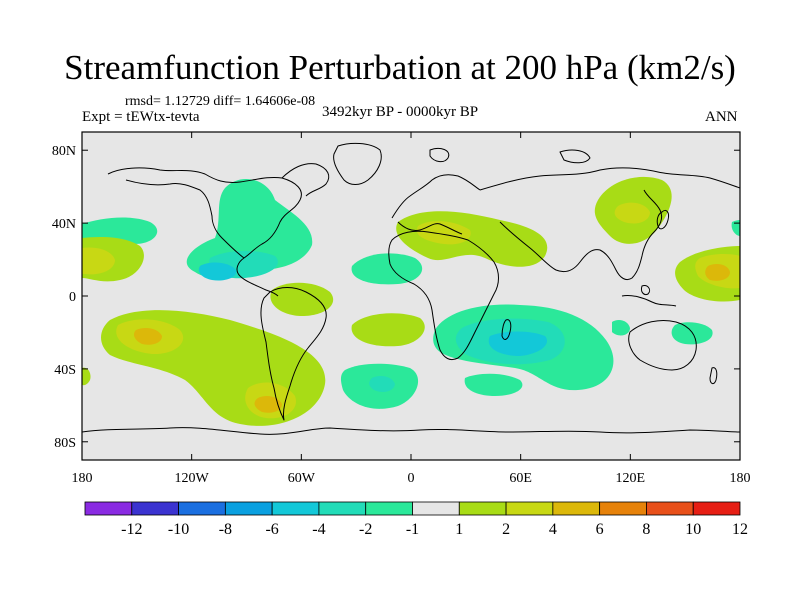 Image resolution: width=800 pixels, height=600 pixels. I want to click on colorbar-label: -8, so click(225, 529).